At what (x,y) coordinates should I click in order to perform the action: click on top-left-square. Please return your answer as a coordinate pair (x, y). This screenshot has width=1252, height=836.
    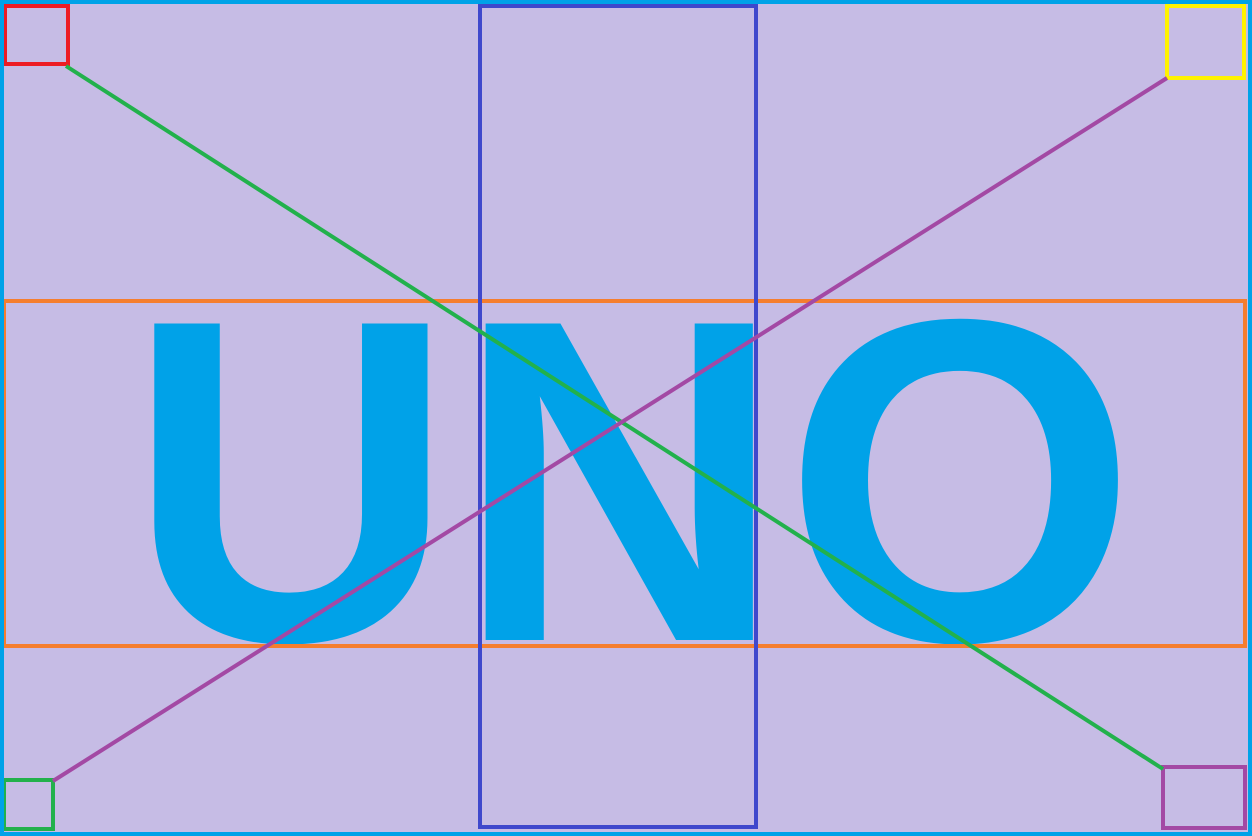
    Looking at the image, I should click on (36, 35).